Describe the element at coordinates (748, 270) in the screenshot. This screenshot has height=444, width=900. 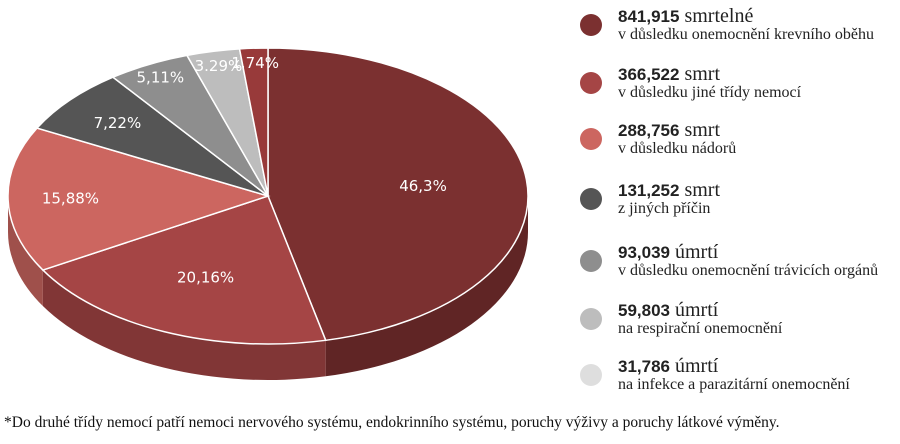
I see `legend-description: v důsledku onemocnění trávicích orgánů` at that location.